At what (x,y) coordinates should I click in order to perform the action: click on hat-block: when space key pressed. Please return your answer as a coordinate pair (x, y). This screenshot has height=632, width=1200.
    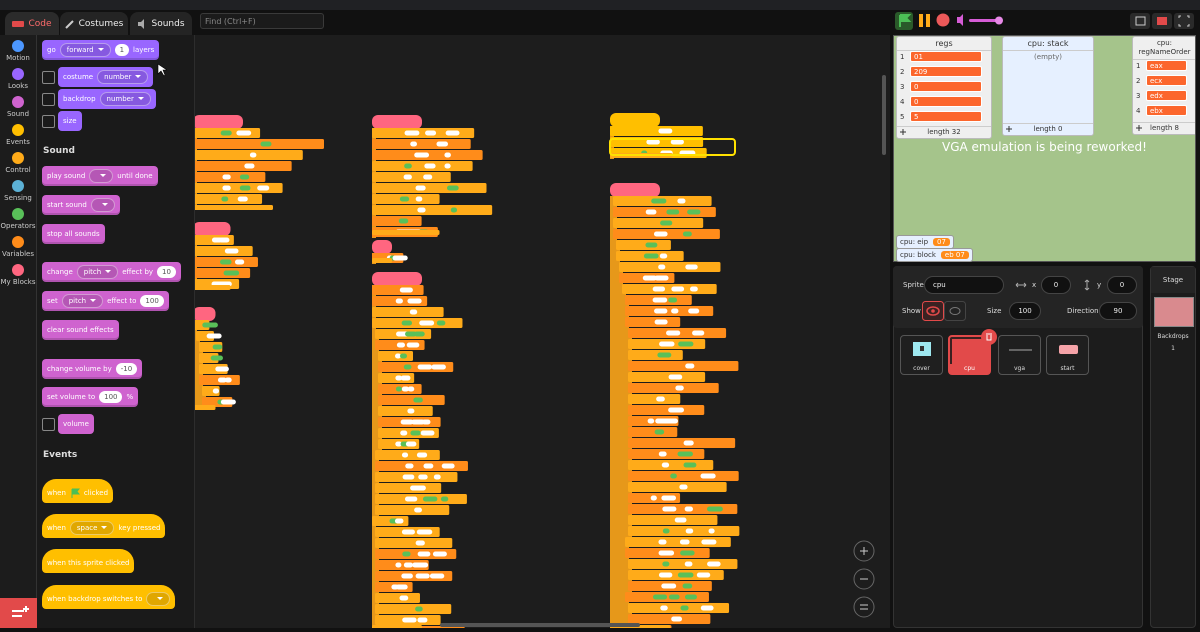
    Looking at the image, I should click on (104, 526).